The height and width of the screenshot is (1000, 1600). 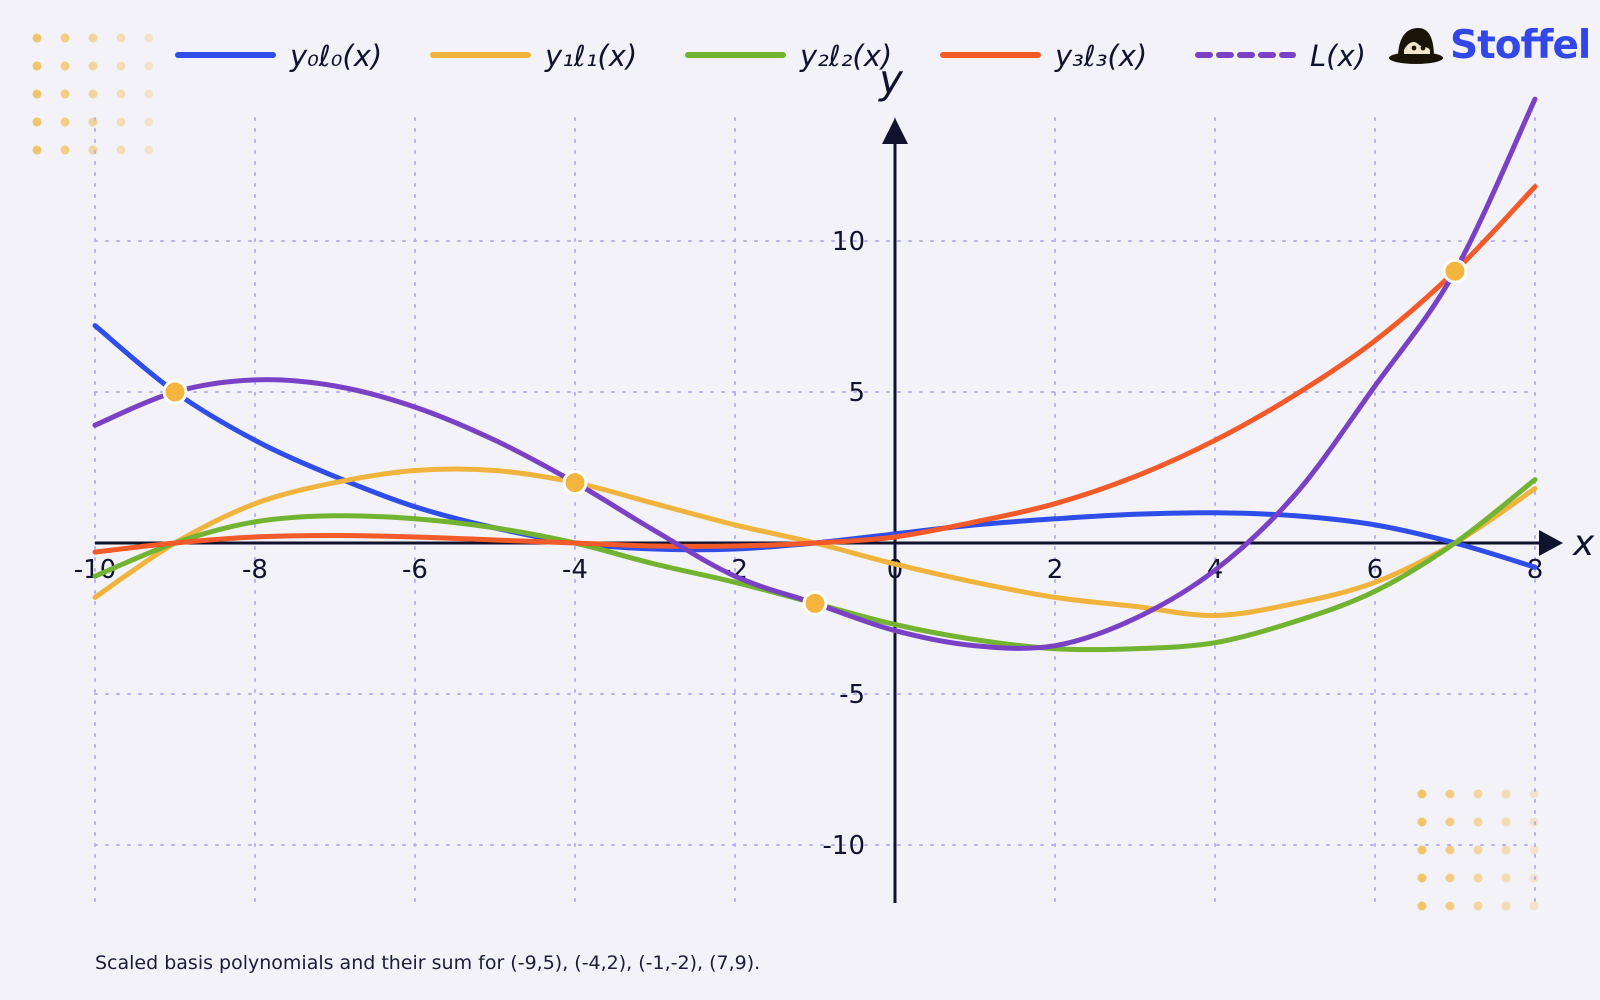 What do you see at coordinates (575, 570) in the screenshot?
I see `x-tick-label: -4` at bounding box center [575, 570].